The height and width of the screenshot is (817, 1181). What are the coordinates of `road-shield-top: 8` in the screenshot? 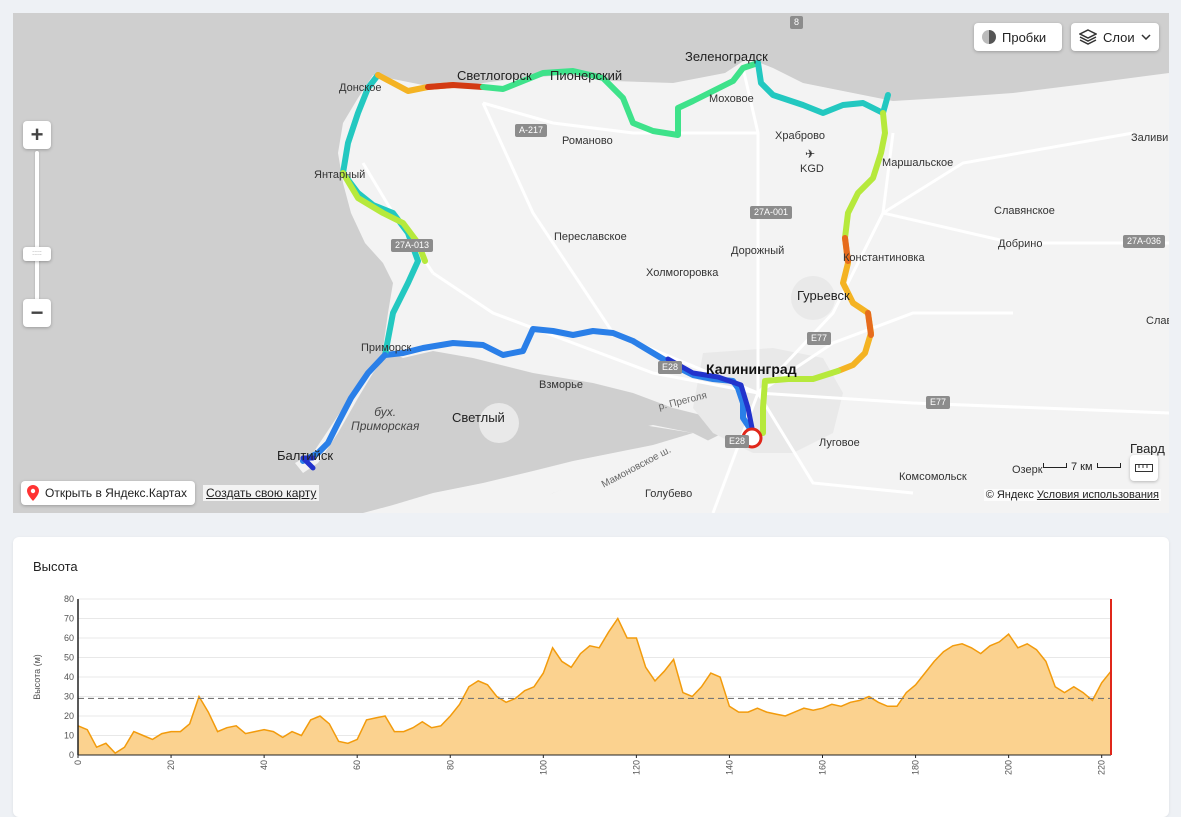 It's located at (797, 22).